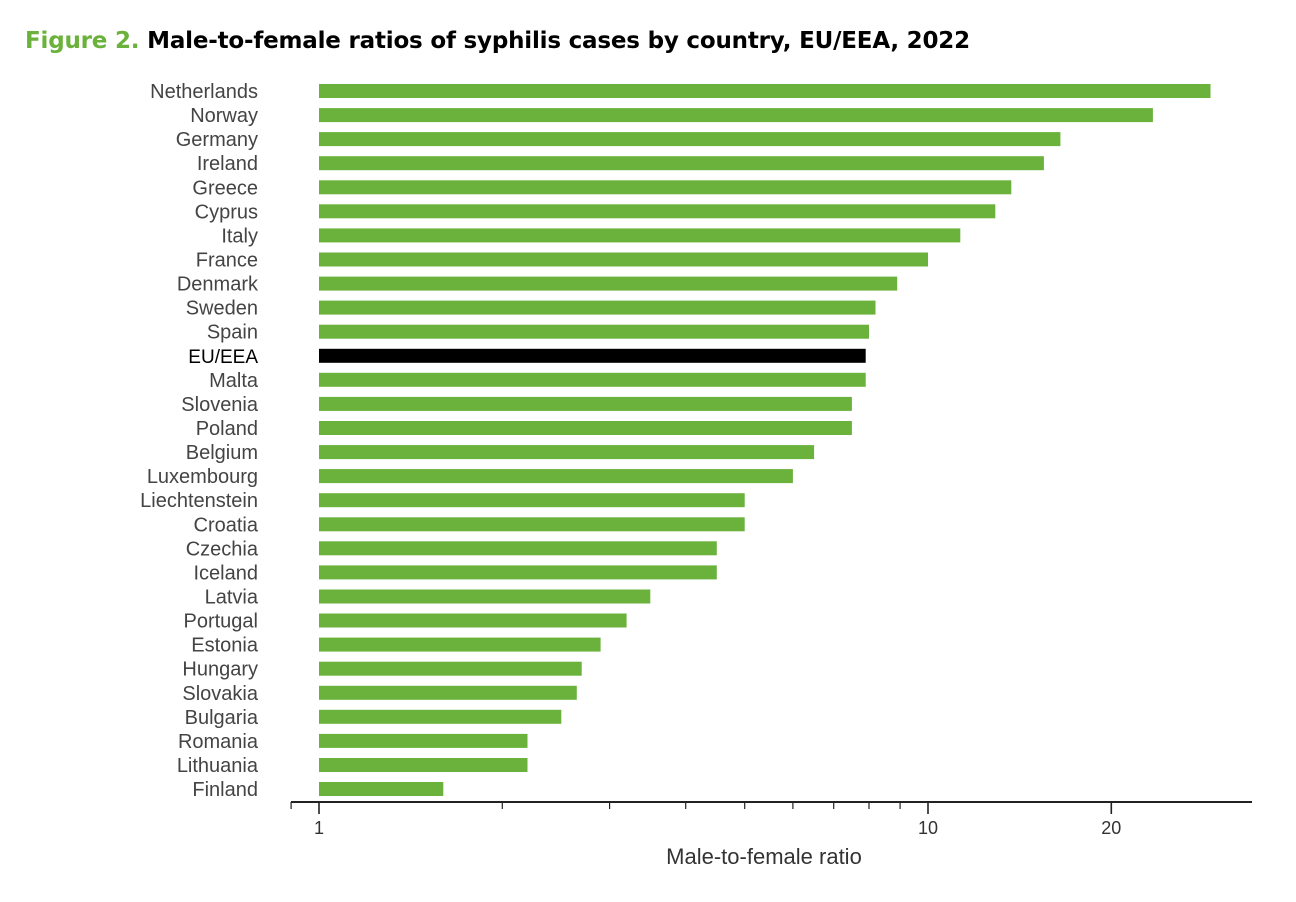  Describe the element at coordinates (681, 163) in the screenshot. I see `bar-ireland` at that location.